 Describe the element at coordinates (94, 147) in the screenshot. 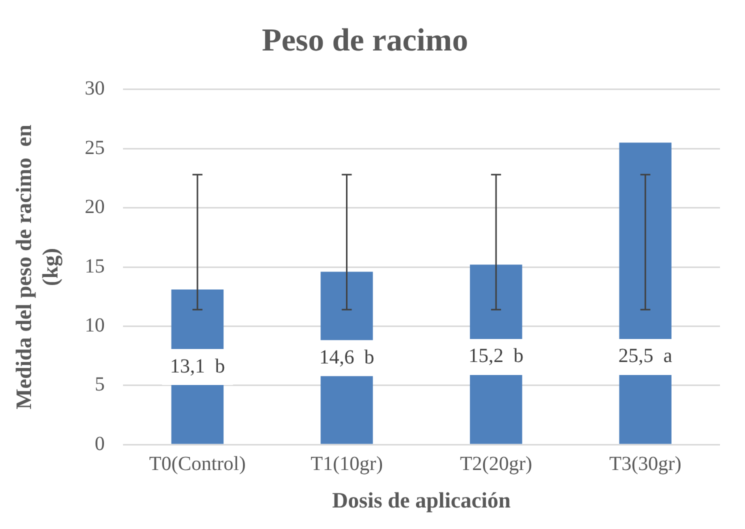

I see `y-tick-label: 25` at that location.